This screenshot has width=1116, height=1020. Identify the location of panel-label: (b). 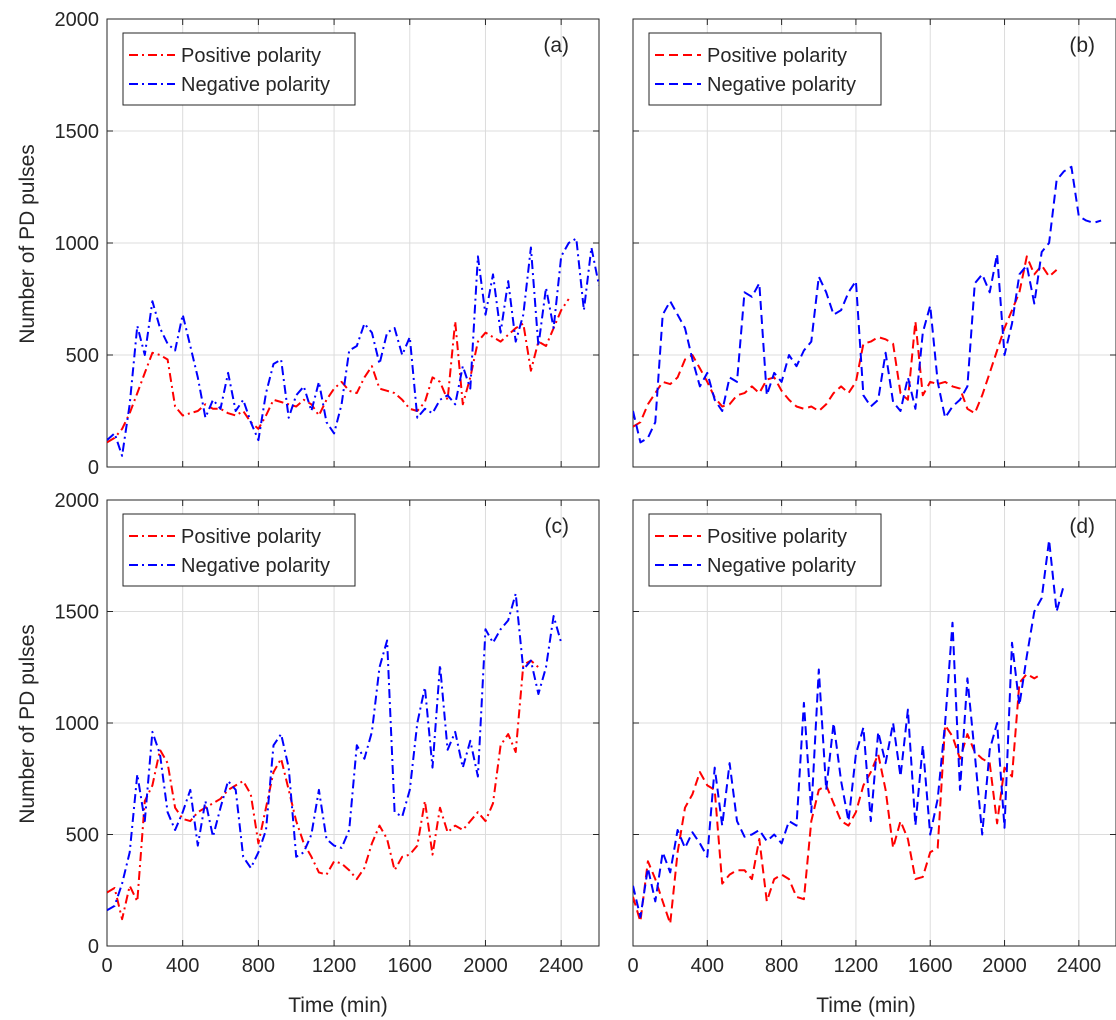
(1082, 45).